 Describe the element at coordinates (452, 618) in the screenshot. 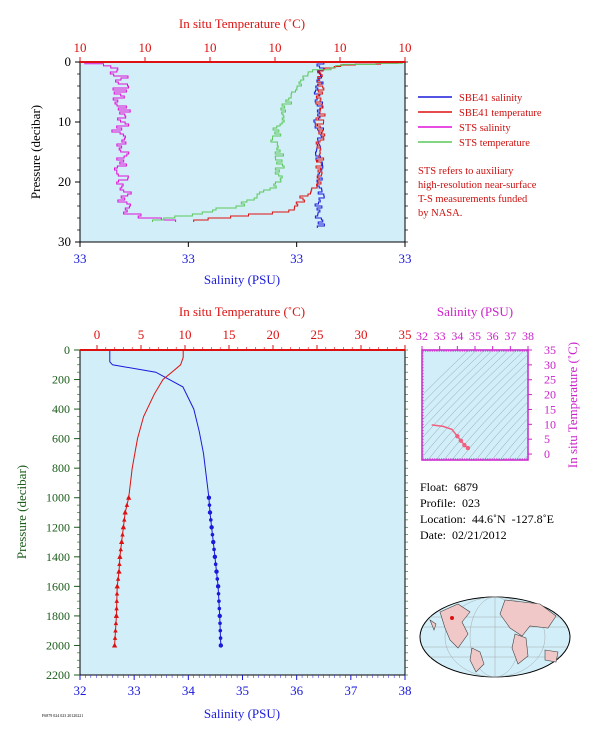

I see `float-location-marker` at that location.